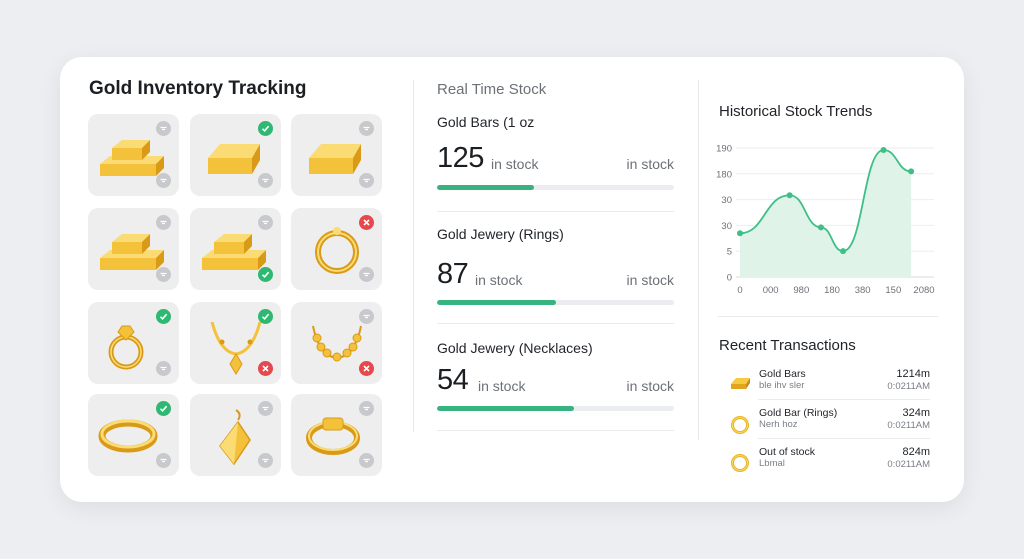 This screenshot has height=559, width=1024. I want to click on transactions-title: Recent Transactions, so click(787, 345).